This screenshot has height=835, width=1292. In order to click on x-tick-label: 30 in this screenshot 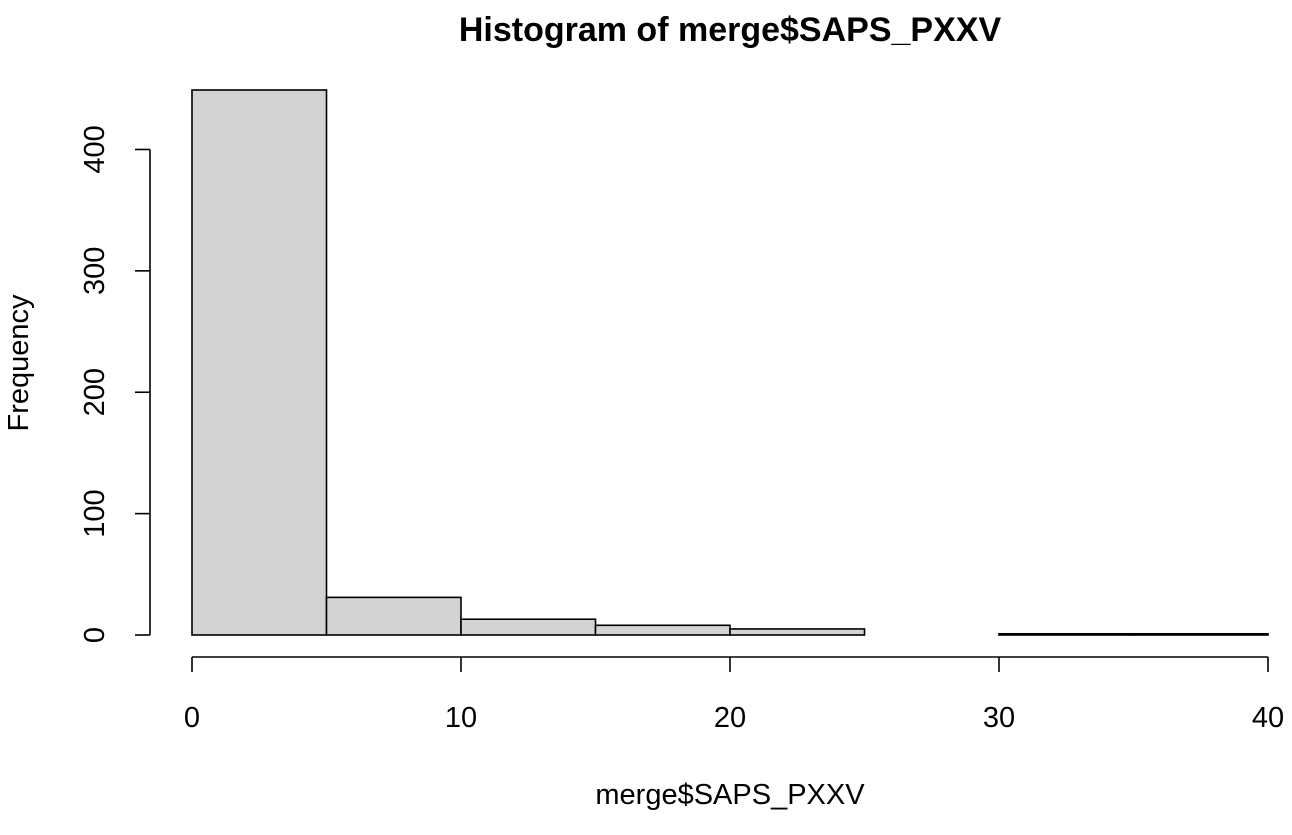, I will do `click(999, 718)`.